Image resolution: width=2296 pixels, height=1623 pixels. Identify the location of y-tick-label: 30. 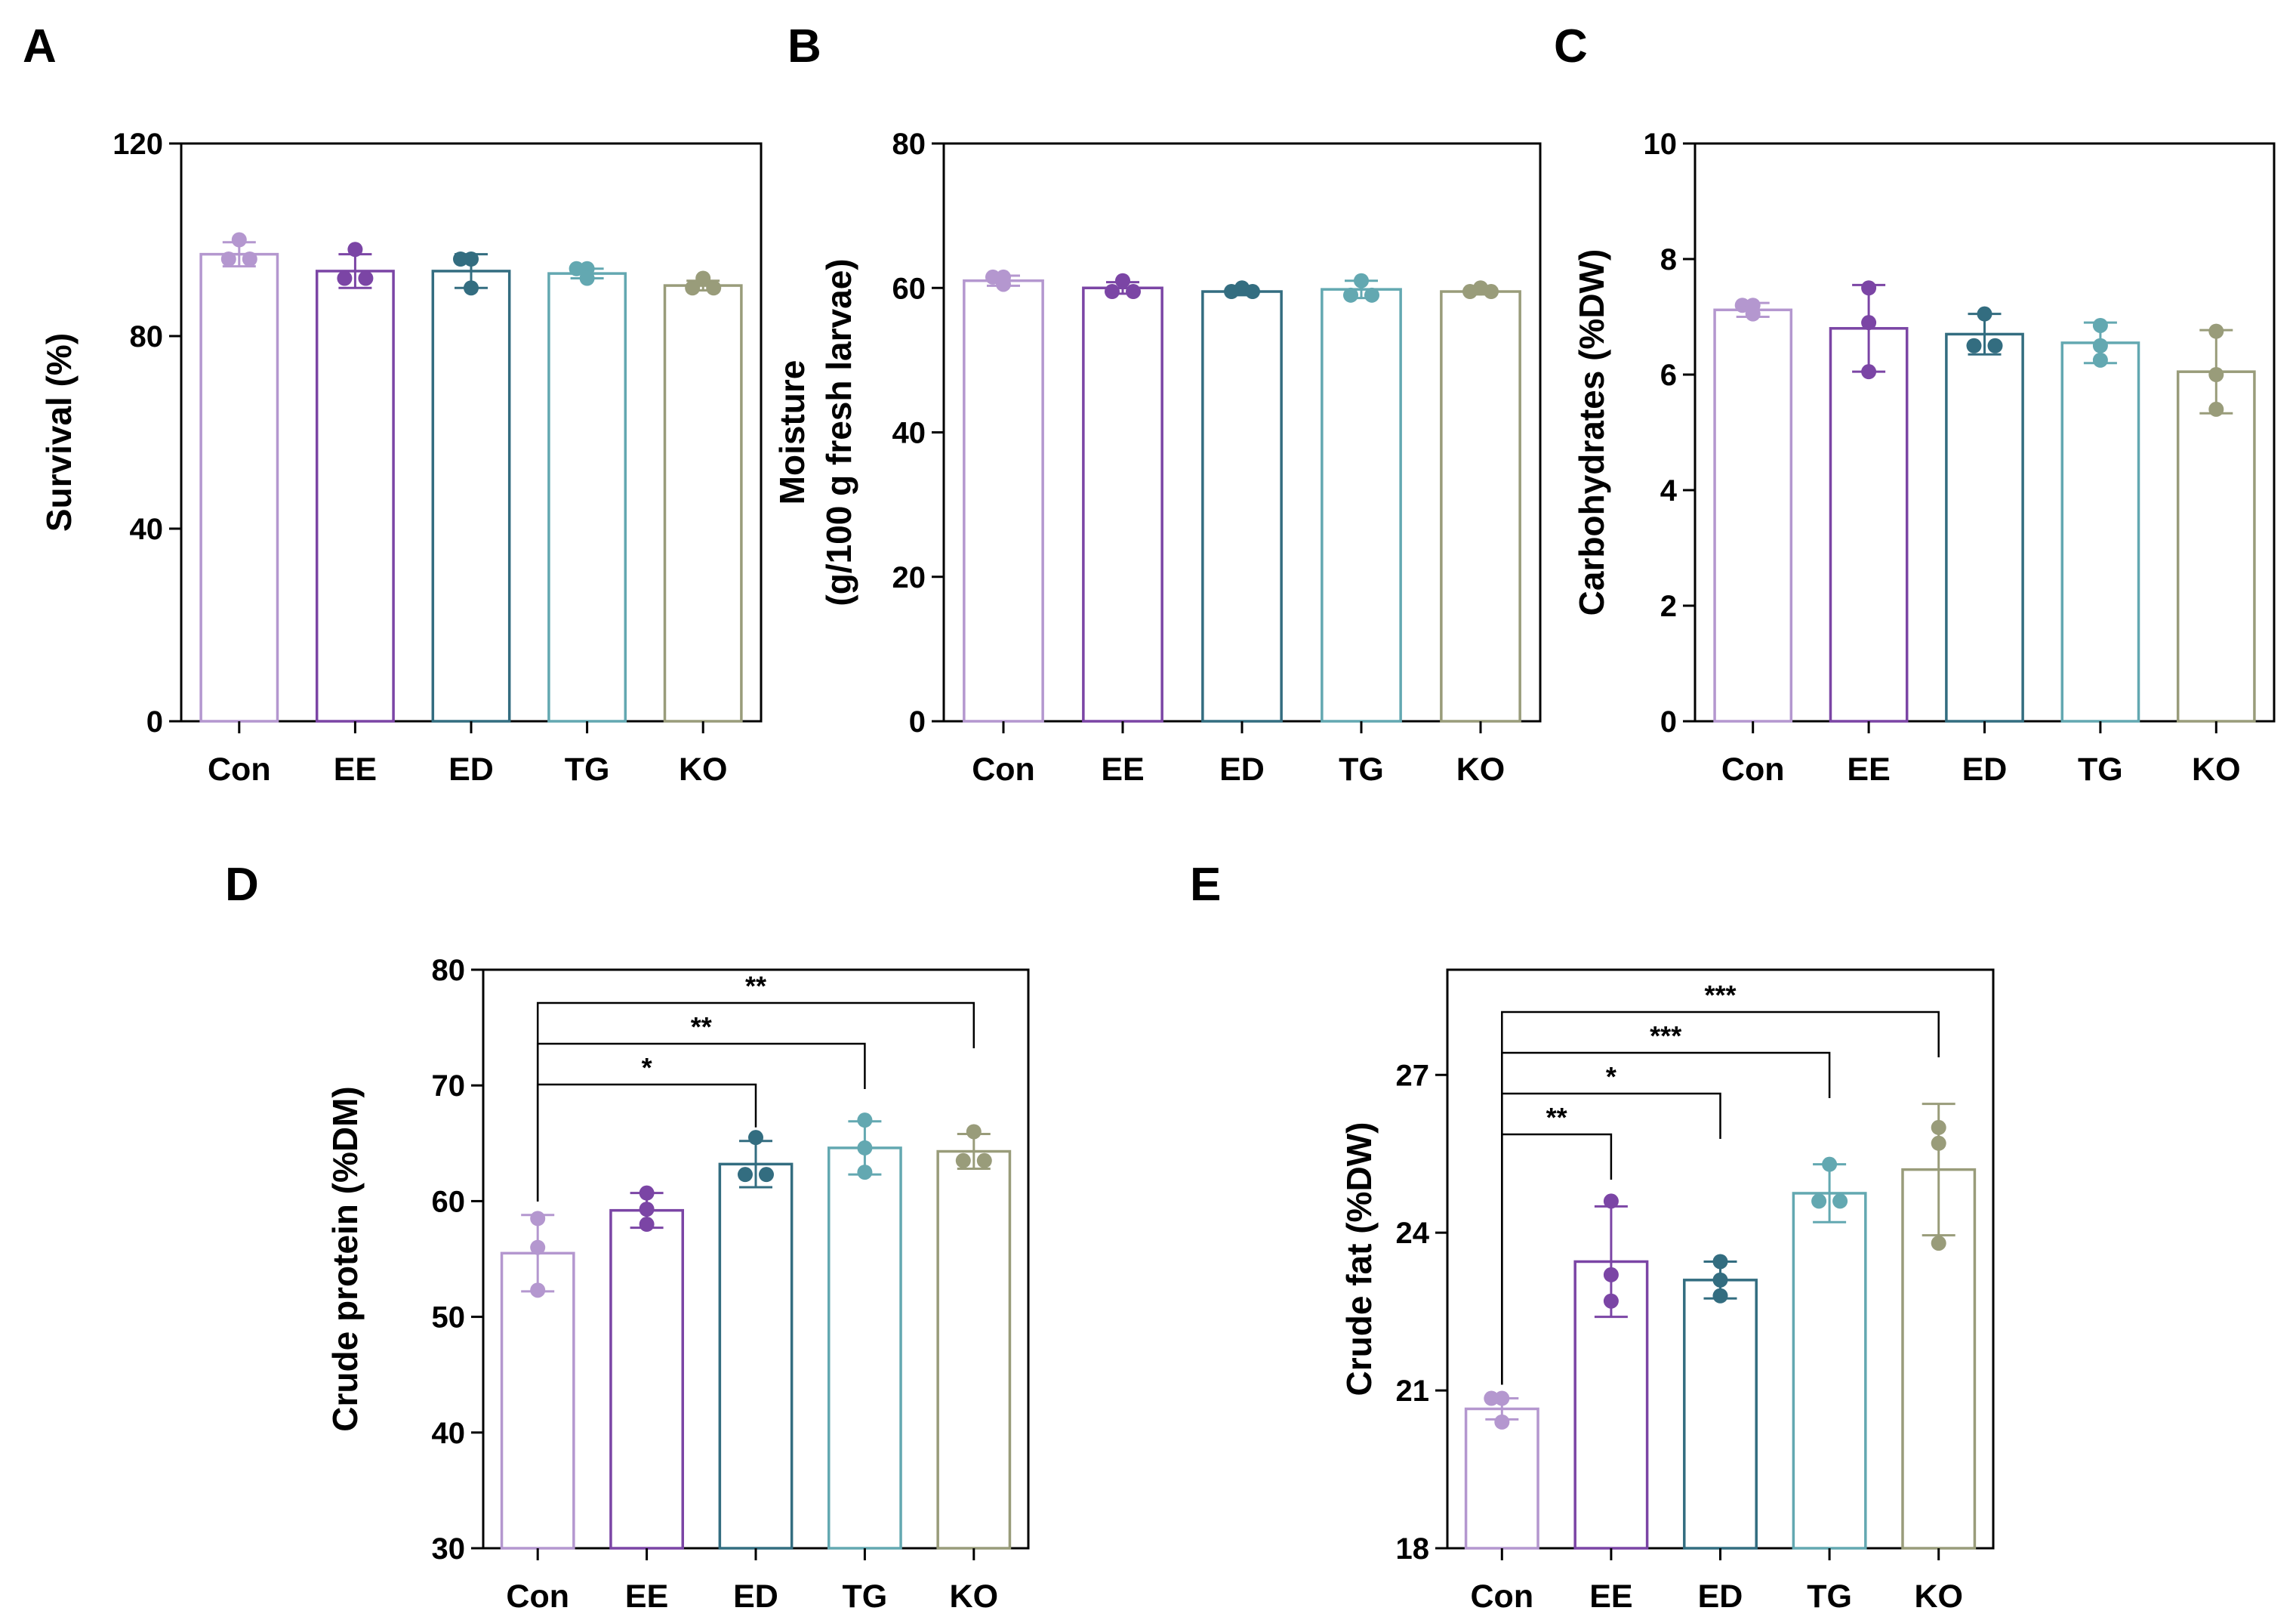
(449, 1549).